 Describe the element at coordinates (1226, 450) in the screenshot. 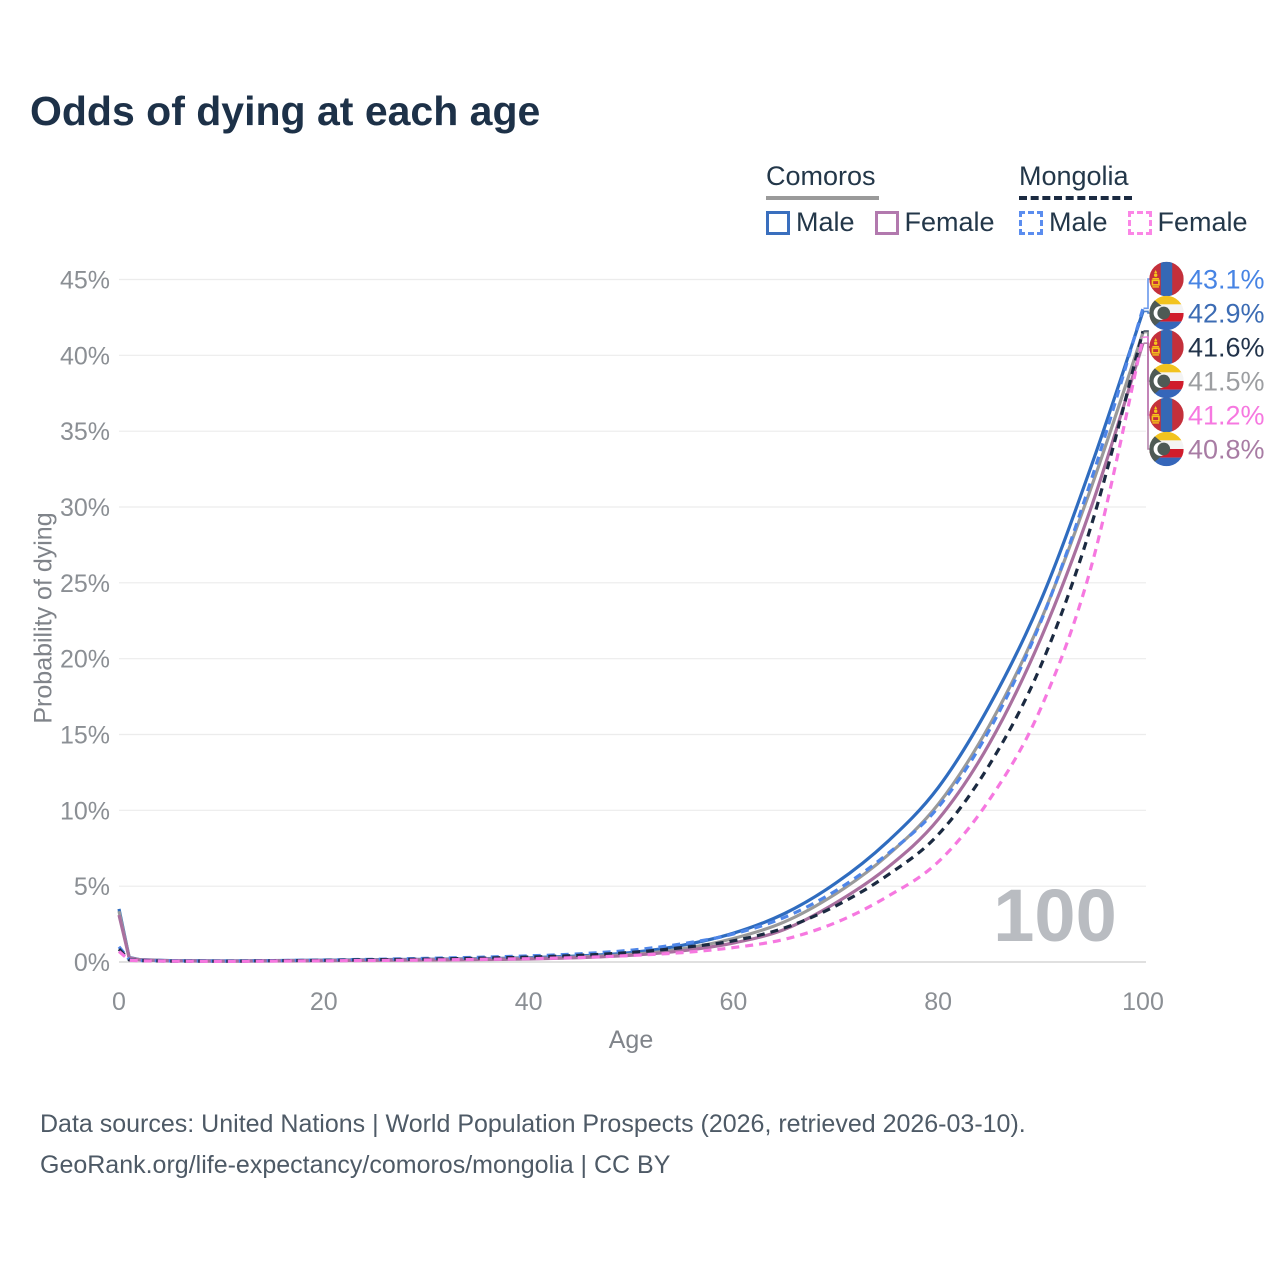

I see `end-value-label: 40.8%` at that location.